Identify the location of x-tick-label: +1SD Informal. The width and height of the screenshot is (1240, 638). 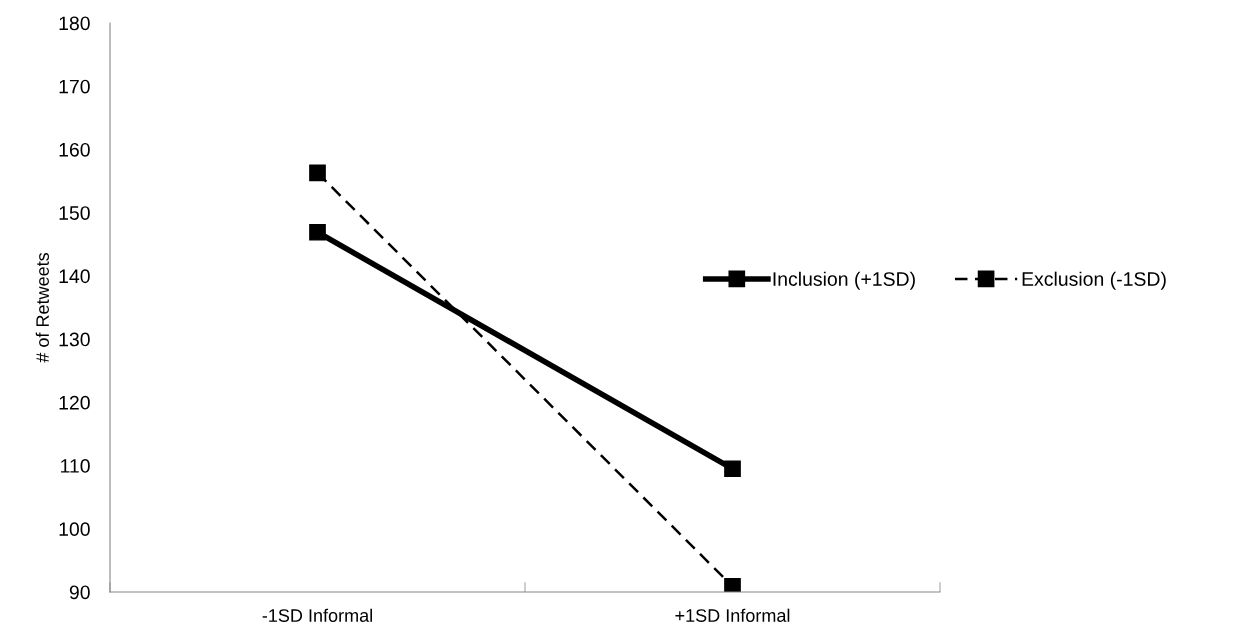
(732, 615).